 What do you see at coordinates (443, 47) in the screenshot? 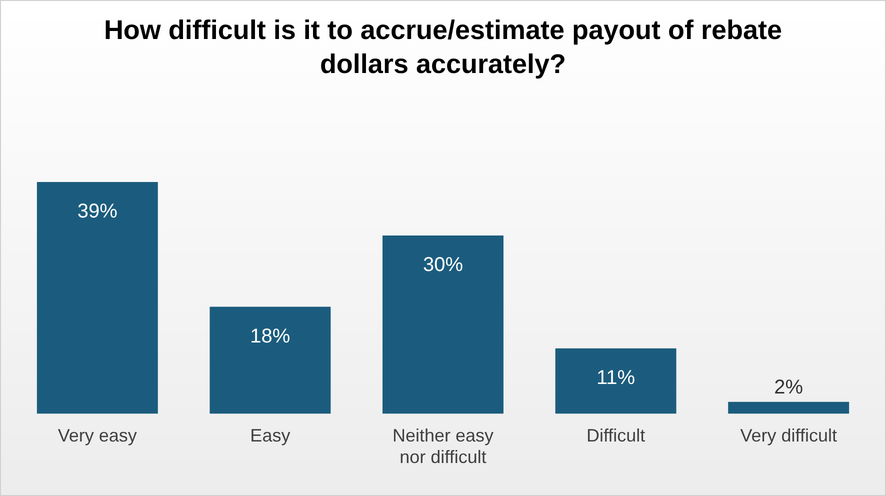
I see `chart-title: How difficult is it to accrue/estimate payout of rebate dollars accurately?` at bounding box center [443, 47].